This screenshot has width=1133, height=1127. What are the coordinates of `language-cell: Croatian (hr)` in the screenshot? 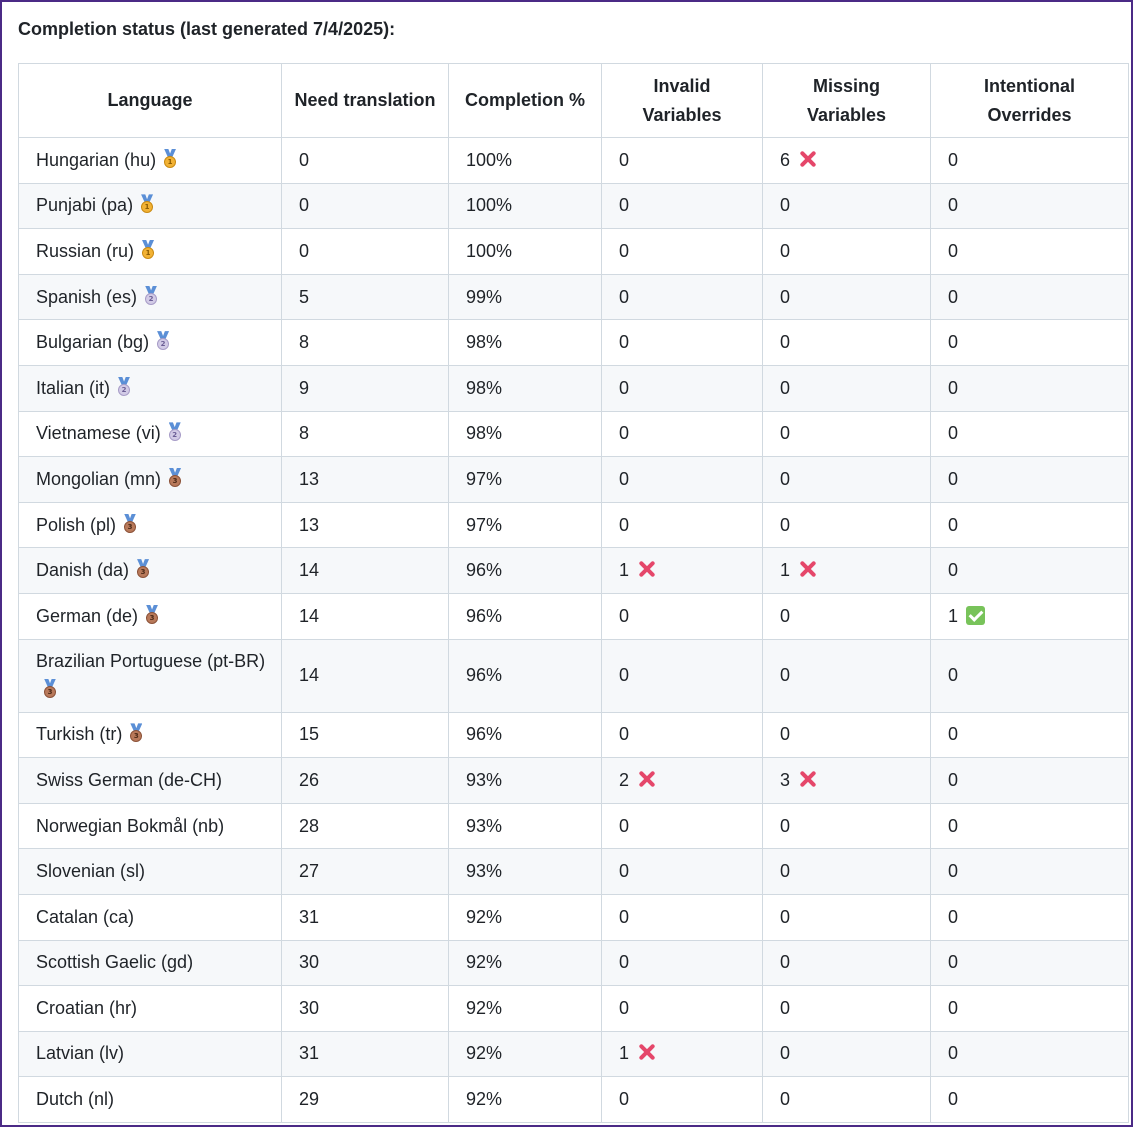 It's located at (150, 1008).